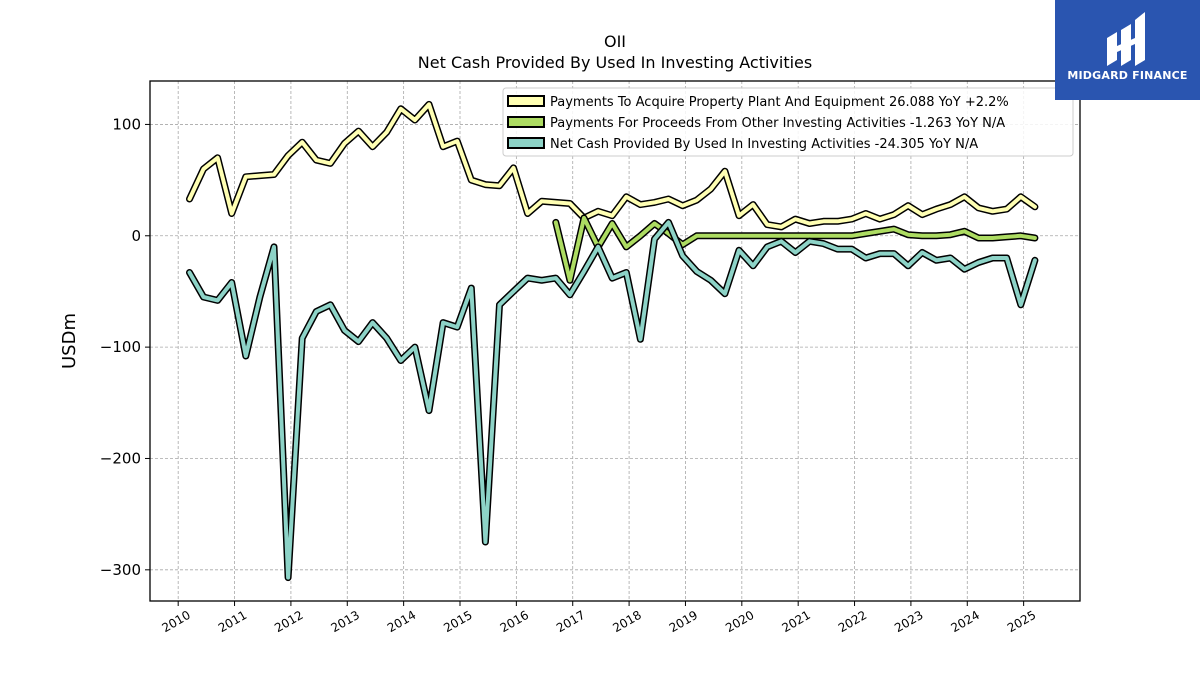 This screenshot has height=675, width=1200. I want to click on midgard-finance-logo: MIDGARD FINANCE, so click(1127, 50).